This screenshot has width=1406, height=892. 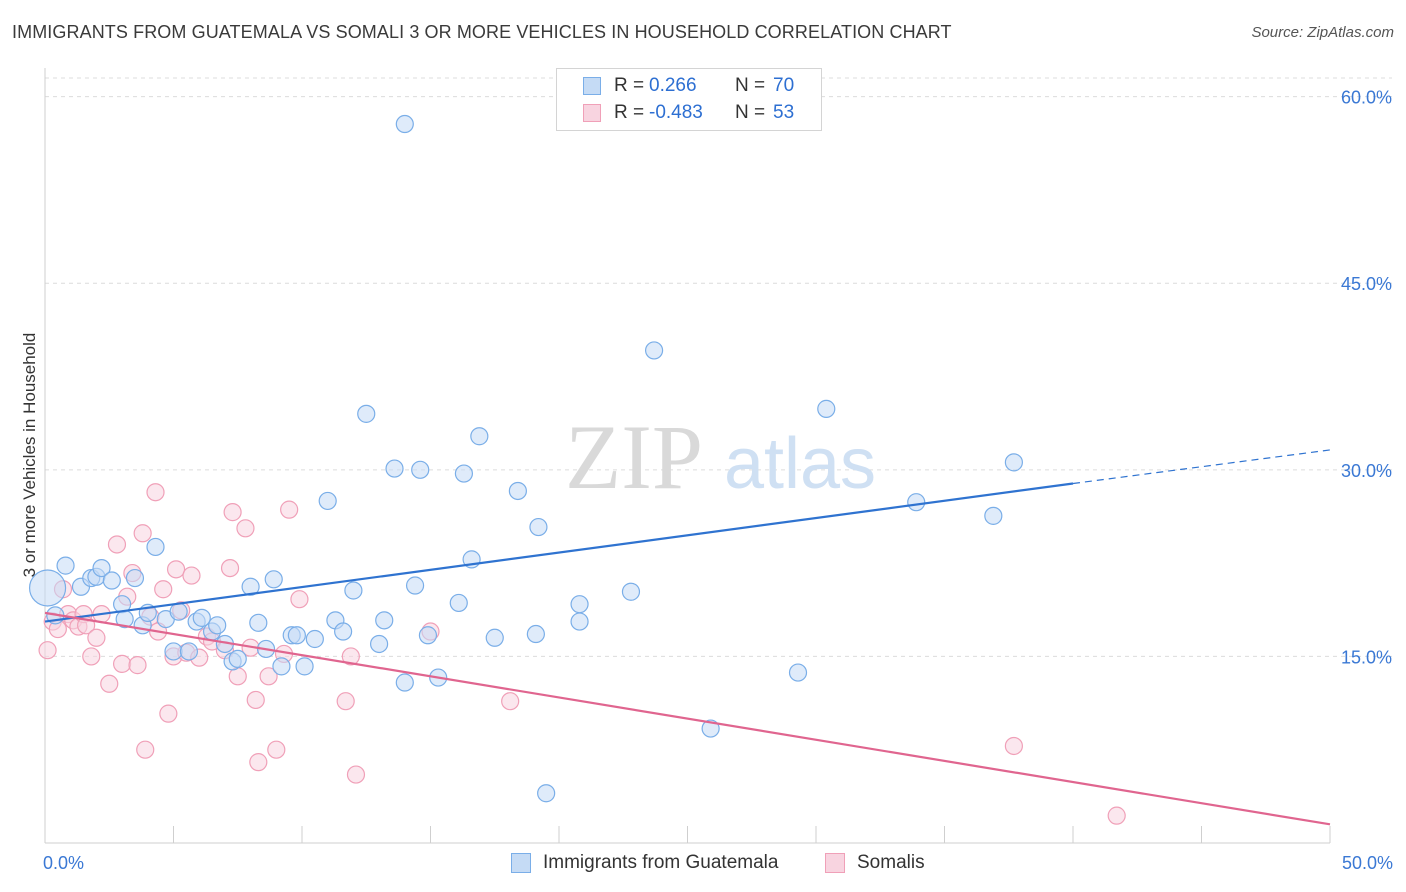 What do you see at coordinates (661, 862) in the screenshot?
I see `legend-label-guatemala: Immigrants from Guatemala` at bounding box center [661, 862].